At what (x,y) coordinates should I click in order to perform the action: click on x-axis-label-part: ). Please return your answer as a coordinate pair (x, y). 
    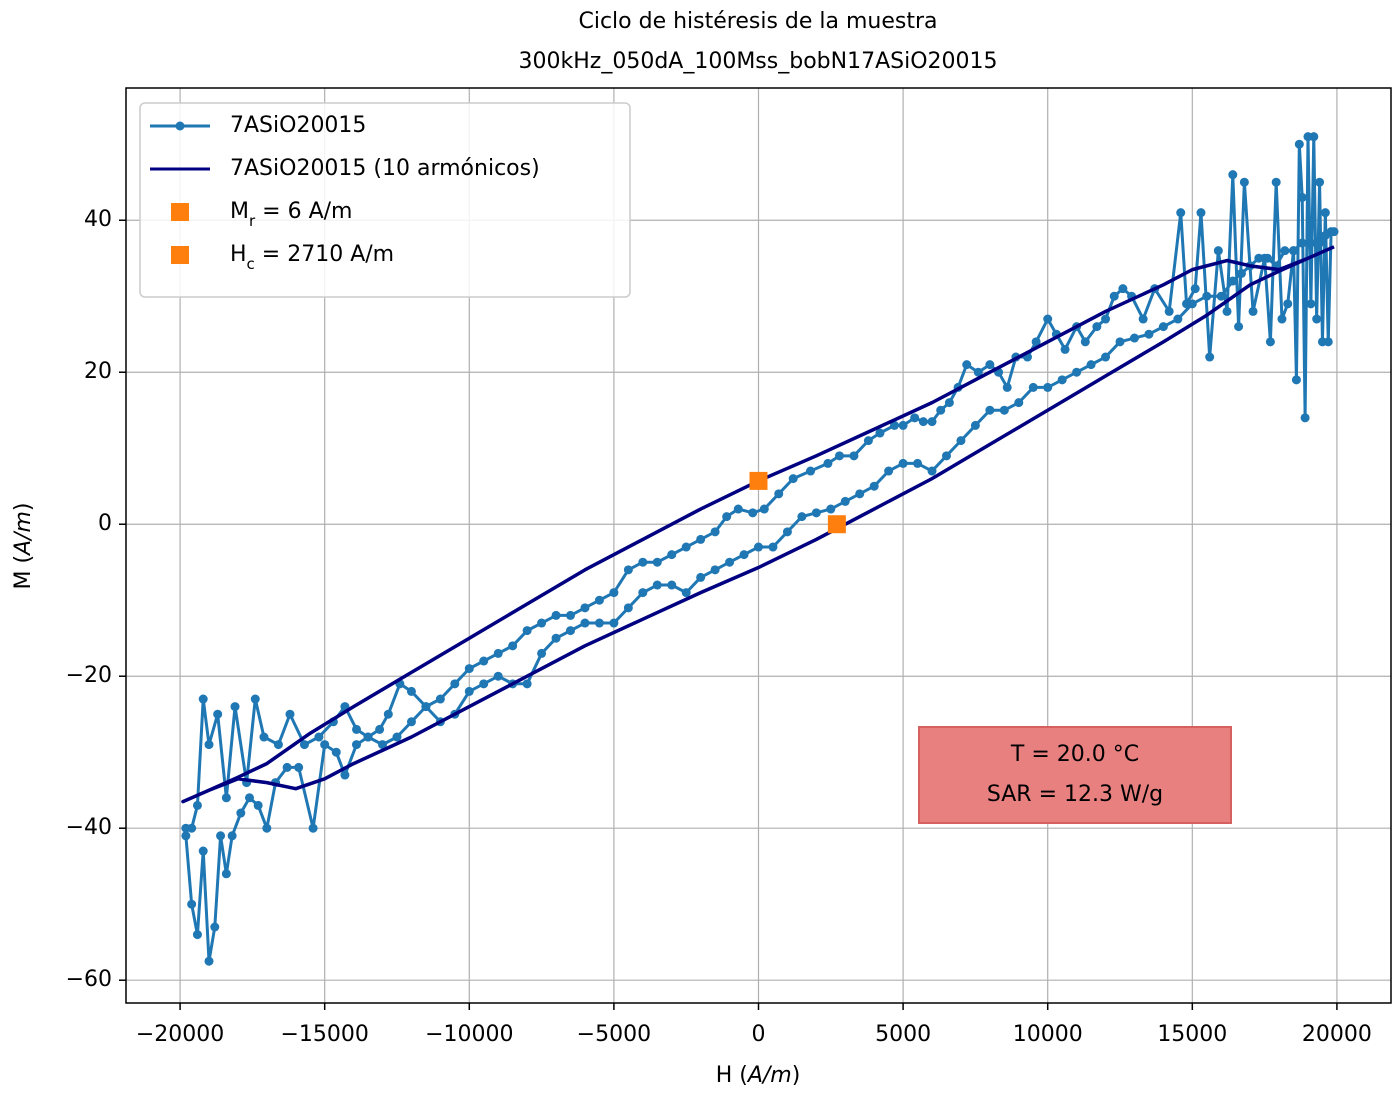
    Looking at the image, I should click on (796, 1075).